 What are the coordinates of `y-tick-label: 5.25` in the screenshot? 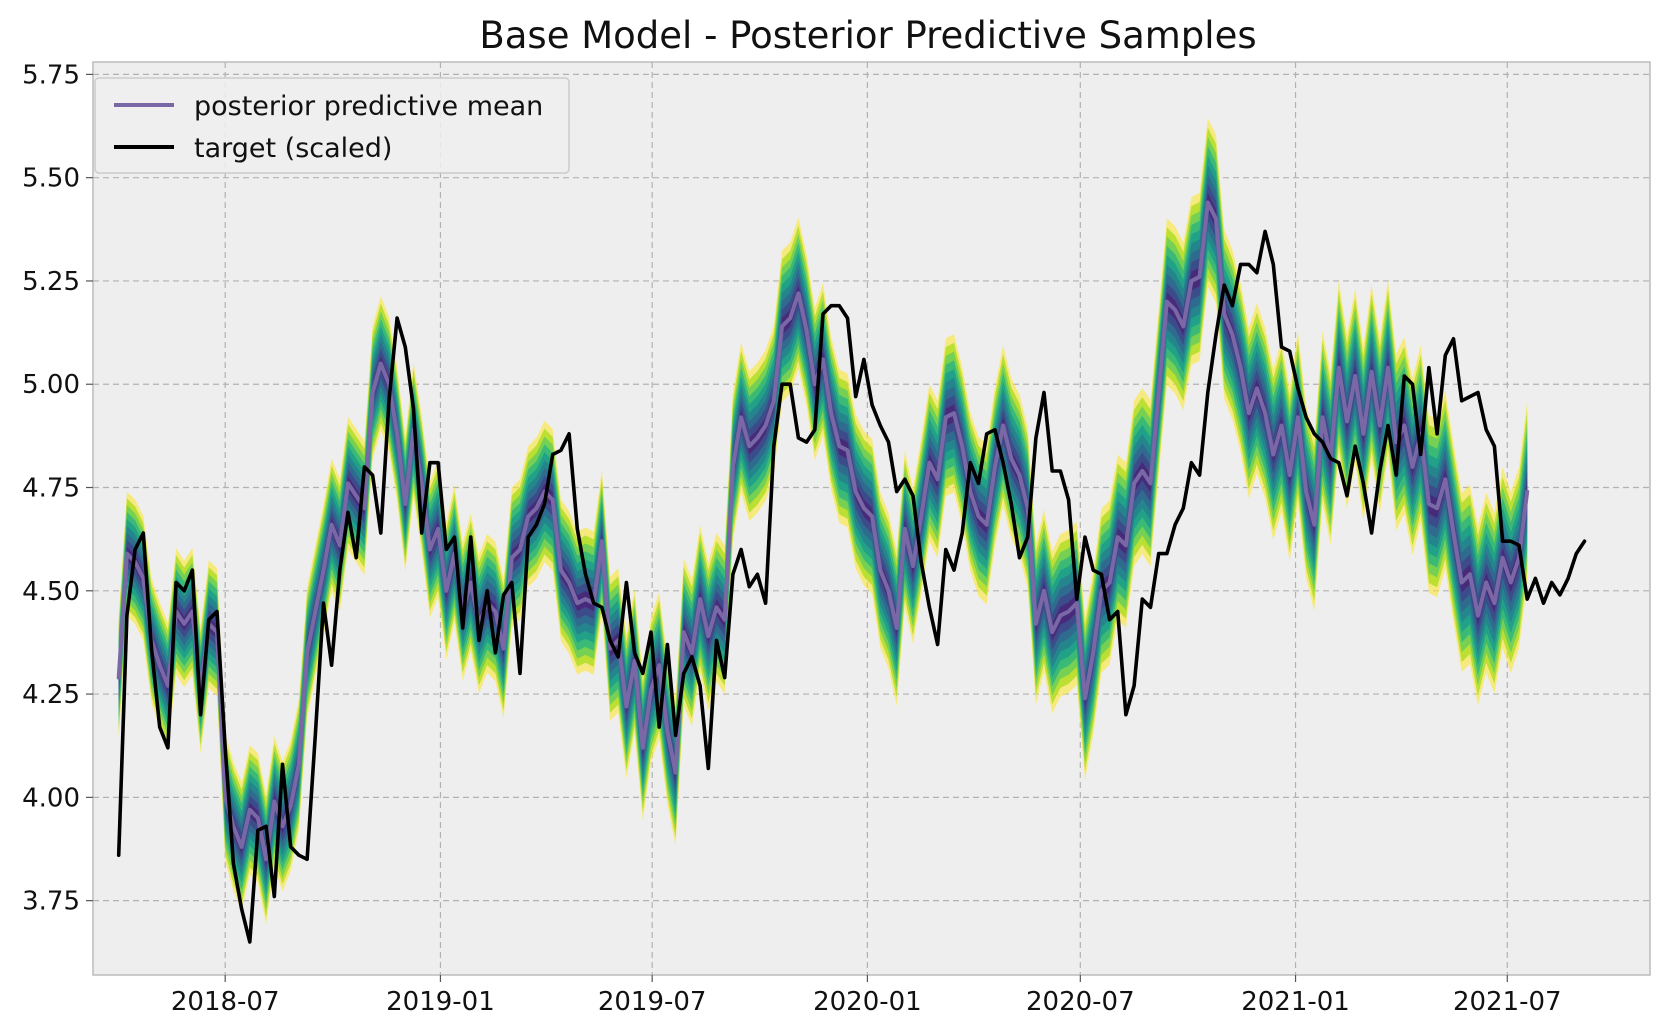 It's located at (51, 282).